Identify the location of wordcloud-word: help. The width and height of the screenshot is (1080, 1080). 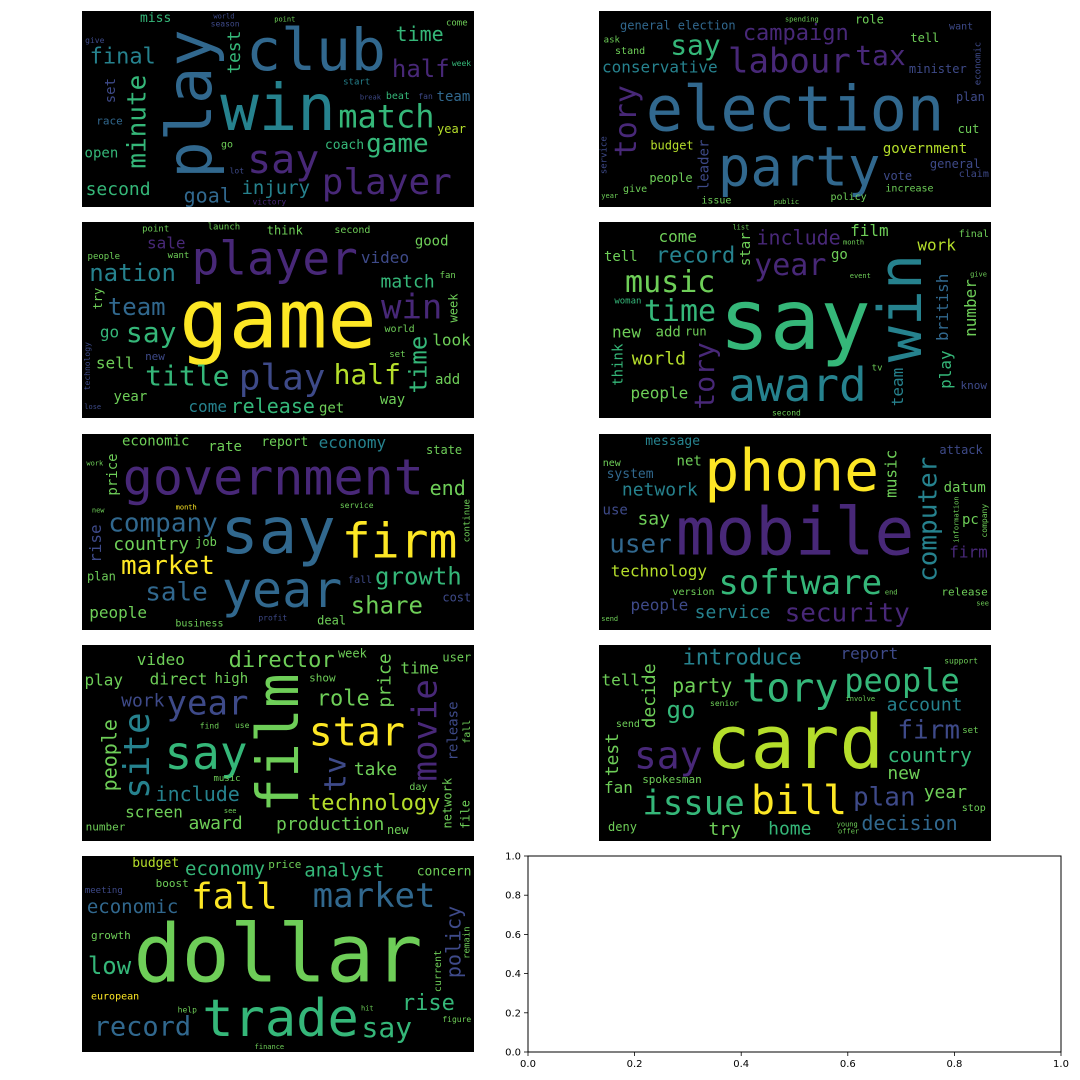
(187, 1009).